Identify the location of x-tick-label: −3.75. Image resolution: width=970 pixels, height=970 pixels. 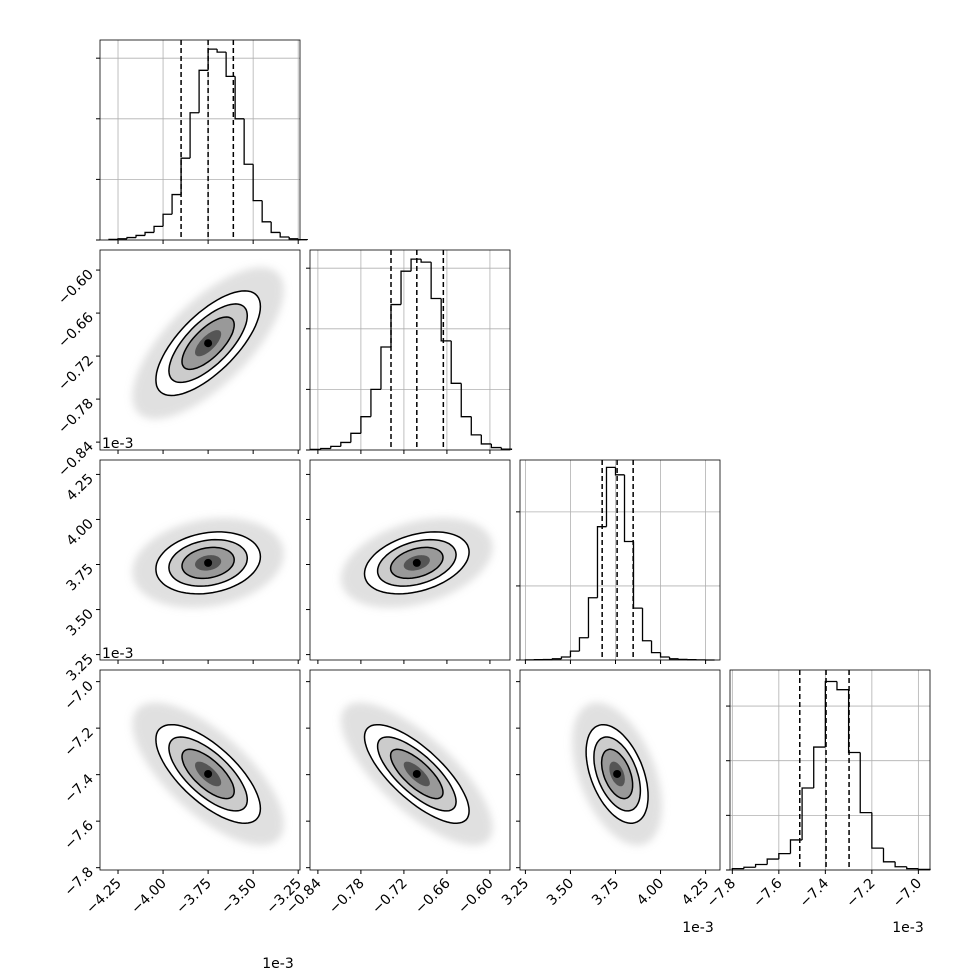
(194, 897).